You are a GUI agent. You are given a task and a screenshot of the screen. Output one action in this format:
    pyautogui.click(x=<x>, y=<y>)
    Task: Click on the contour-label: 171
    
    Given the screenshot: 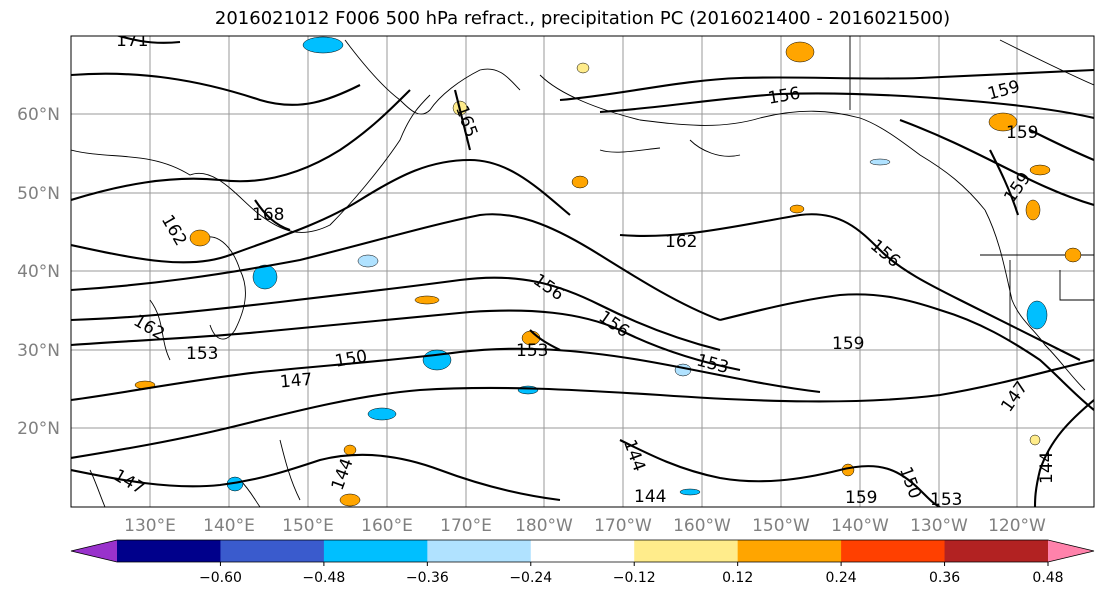 What is the action you would take?
    pyautogui.click(x=132, y=41)
    